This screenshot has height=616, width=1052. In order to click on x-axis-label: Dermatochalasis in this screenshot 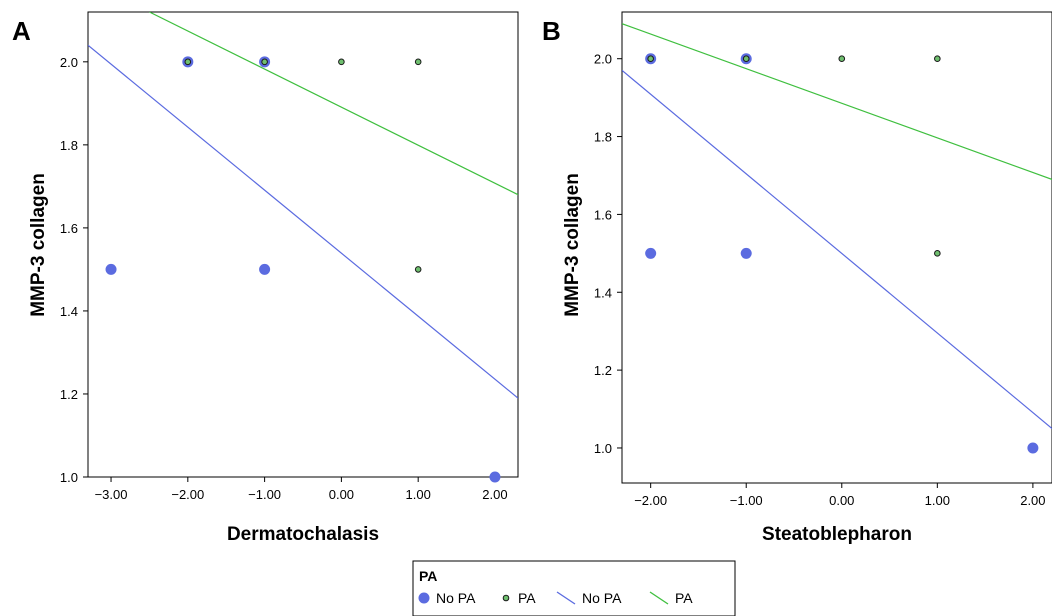, I will do `click(303, 534)`.